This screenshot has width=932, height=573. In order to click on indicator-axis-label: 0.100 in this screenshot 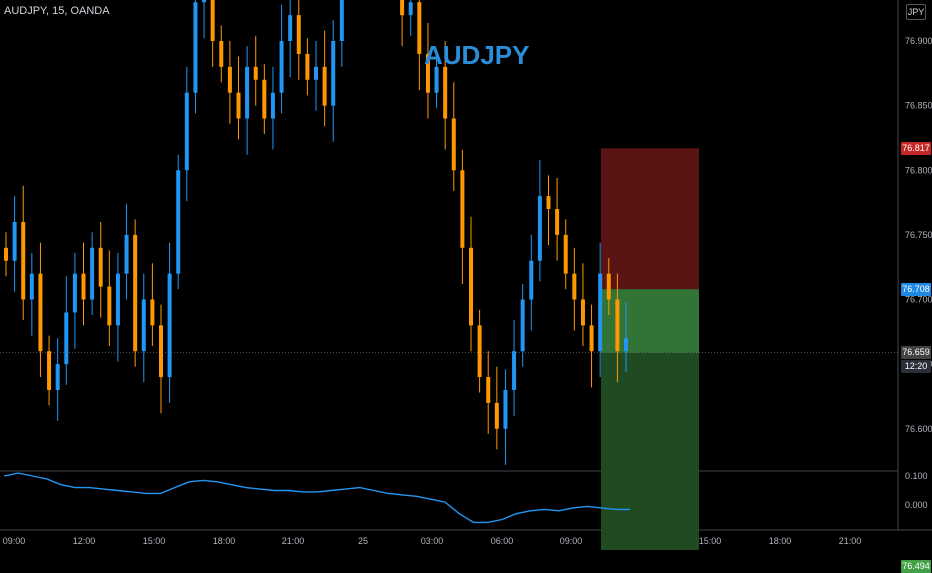, I will do `click(916, 476)`.